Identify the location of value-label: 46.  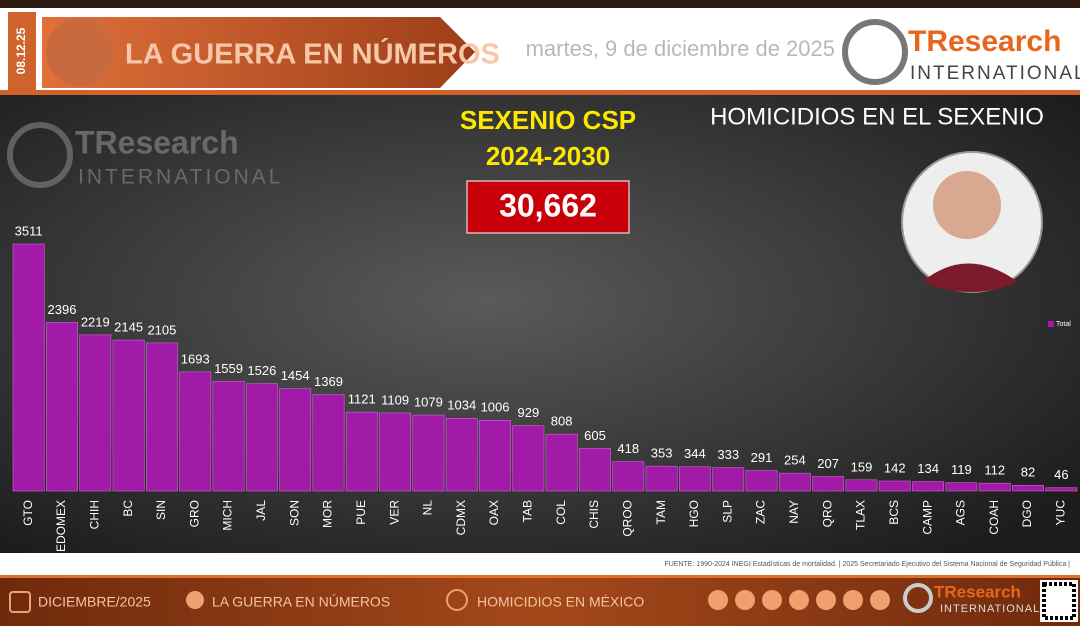
(1061, 474).